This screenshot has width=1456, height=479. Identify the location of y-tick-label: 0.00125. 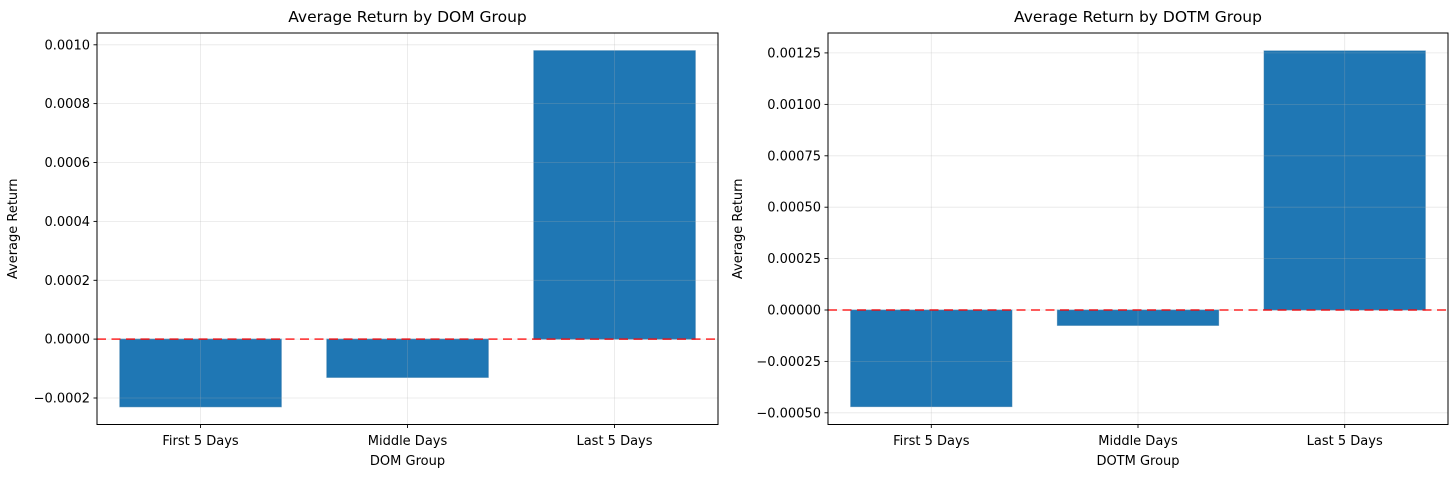
(794, 53).